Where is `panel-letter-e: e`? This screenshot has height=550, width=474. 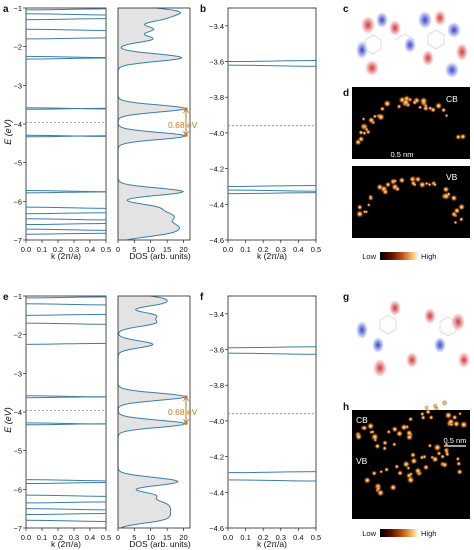 panel-letter-e: e is located at coordinates (6, 297).